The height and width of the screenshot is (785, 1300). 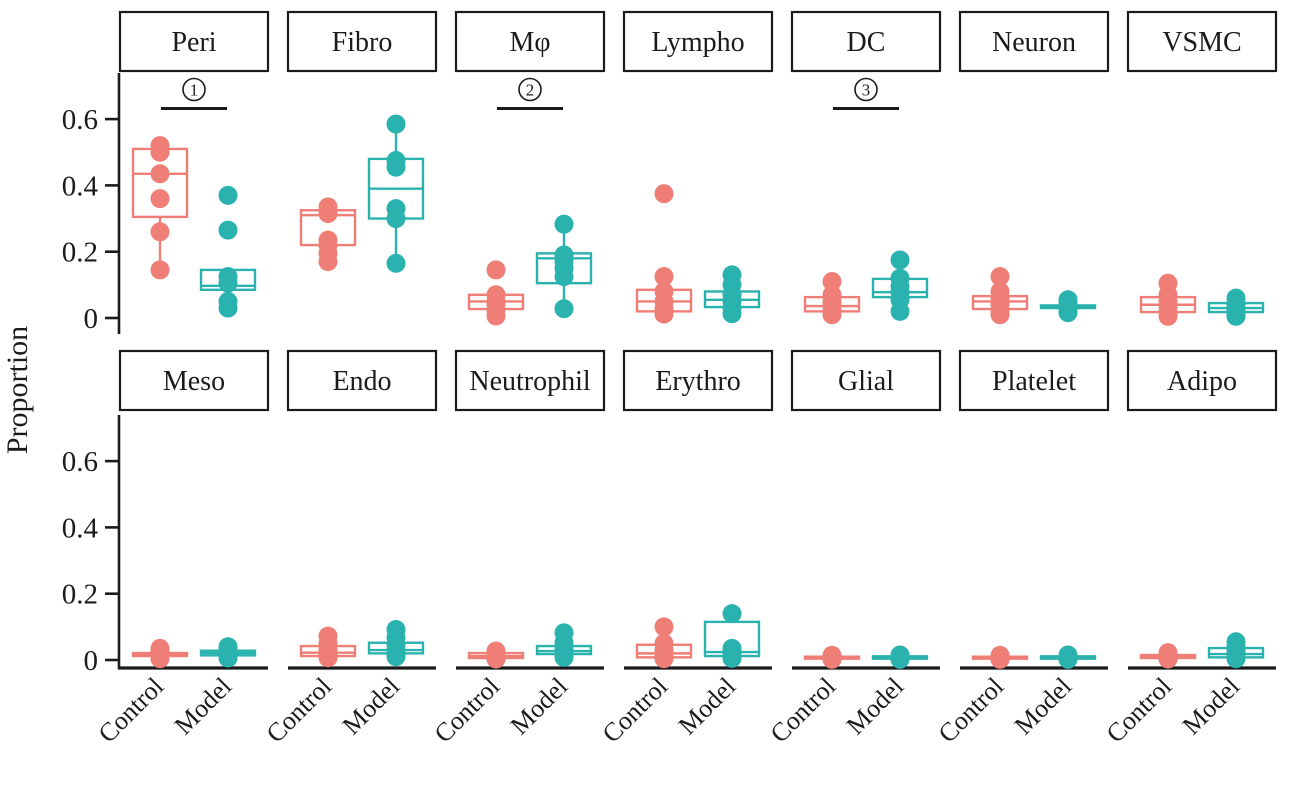 I want to click on significance-number: 1, so click(x=194, y=89).